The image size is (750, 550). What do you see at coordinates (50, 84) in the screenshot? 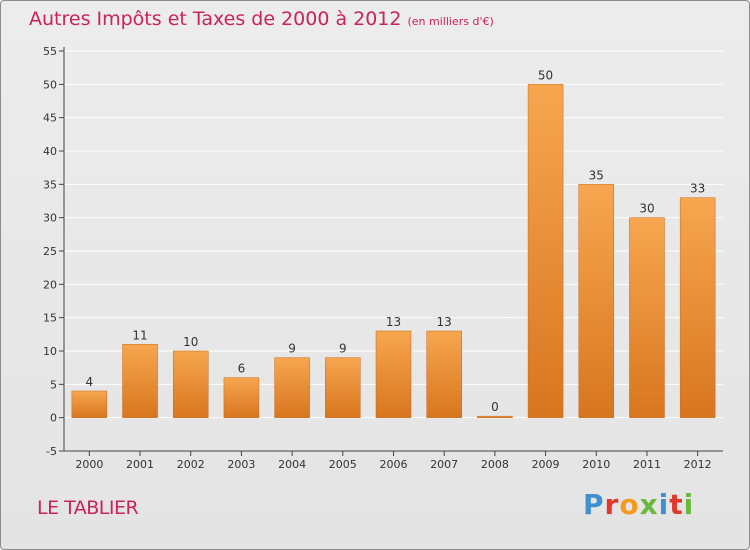
I see `y-tick-label: 50` at bounding box center [50, 84].